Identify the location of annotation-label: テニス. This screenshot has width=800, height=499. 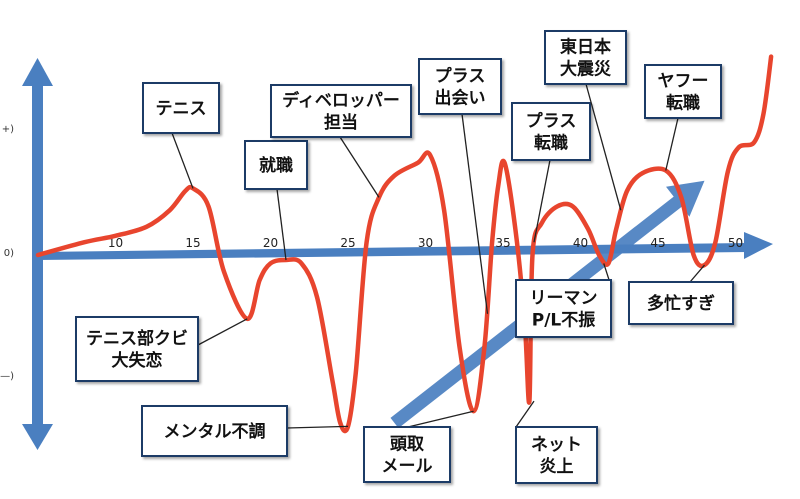
(181, 109).